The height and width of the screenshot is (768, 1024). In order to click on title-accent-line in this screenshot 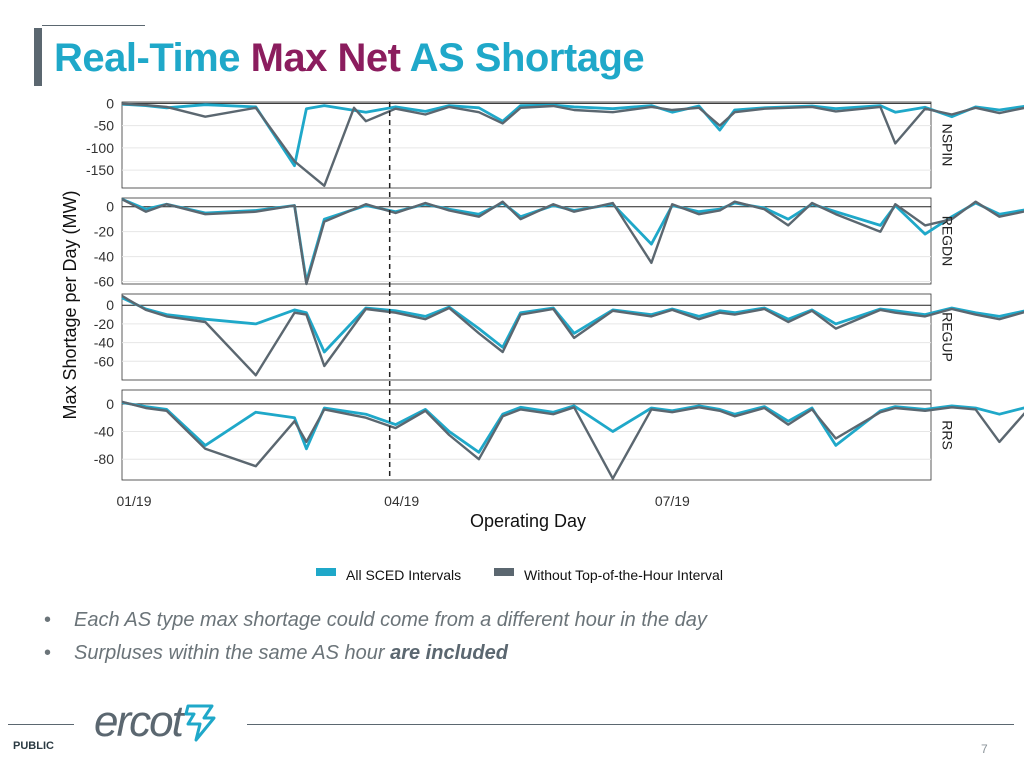, I will do `click(93, 25)`.